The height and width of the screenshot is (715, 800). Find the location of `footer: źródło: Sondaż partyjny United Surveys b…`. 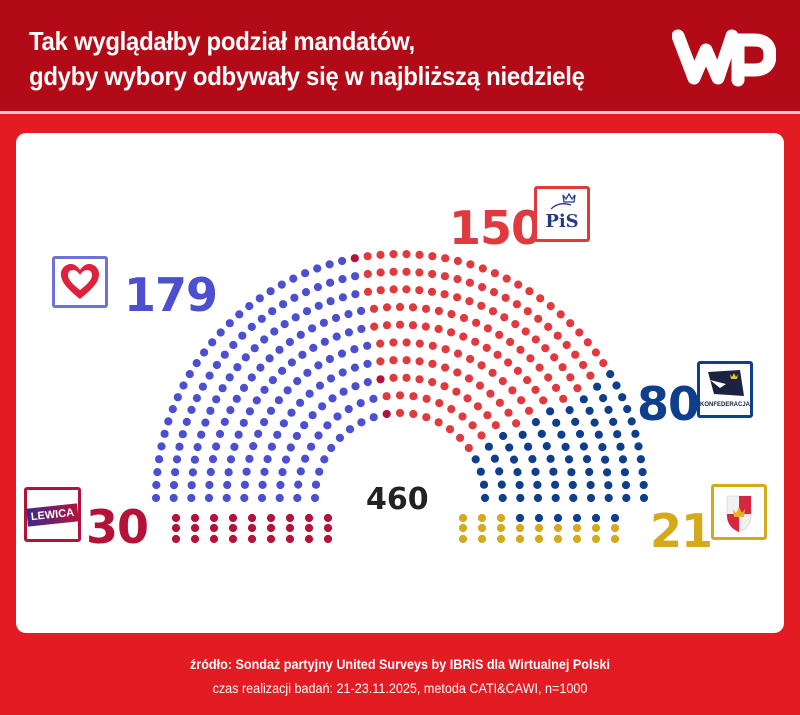

footer: źródło: Sondaż partyjny United Surveys b… is located at coordinates (400, 676).